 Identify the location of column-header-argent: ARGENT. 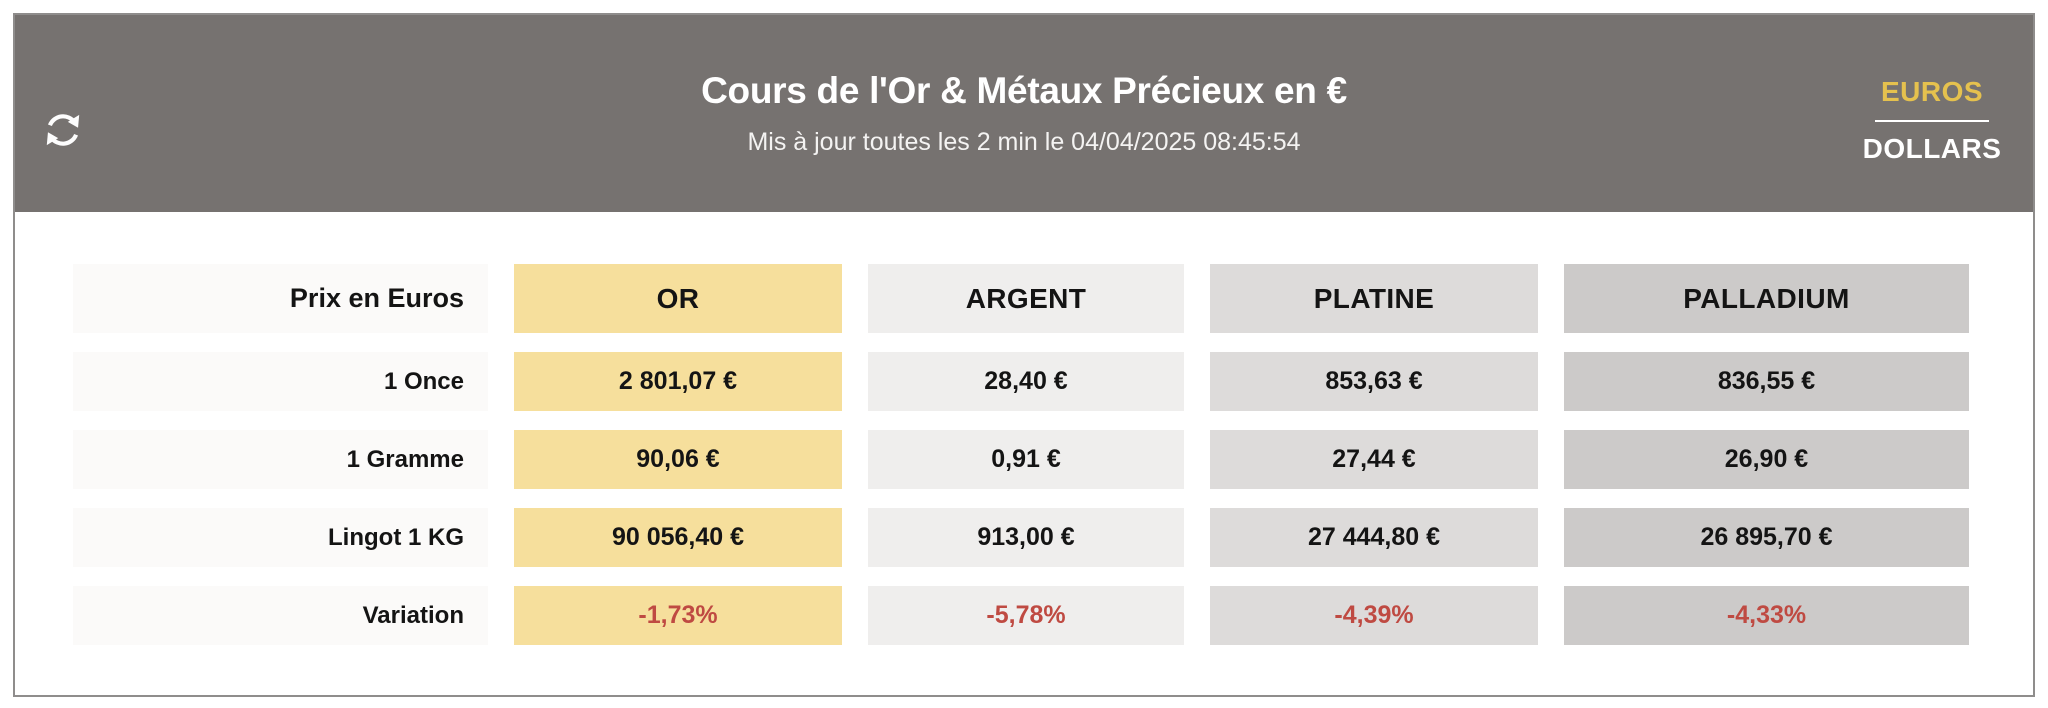
(1026, 298).